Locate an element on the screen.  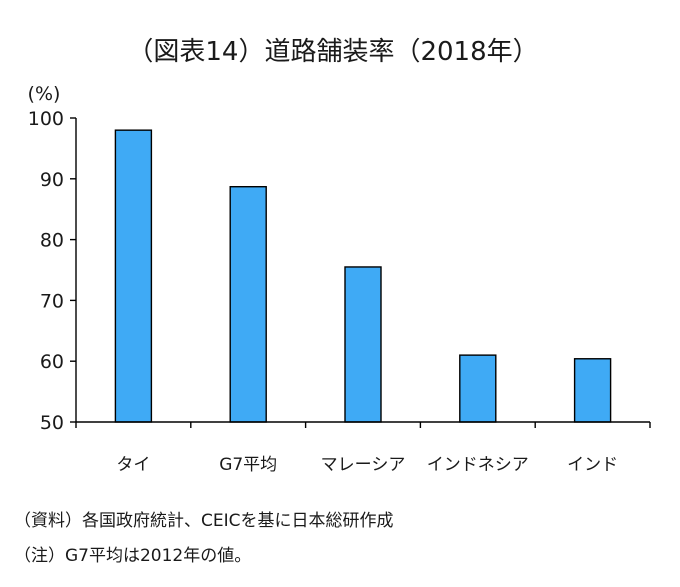
y-axis-unit: (%) is located at coordinates (44, 94).